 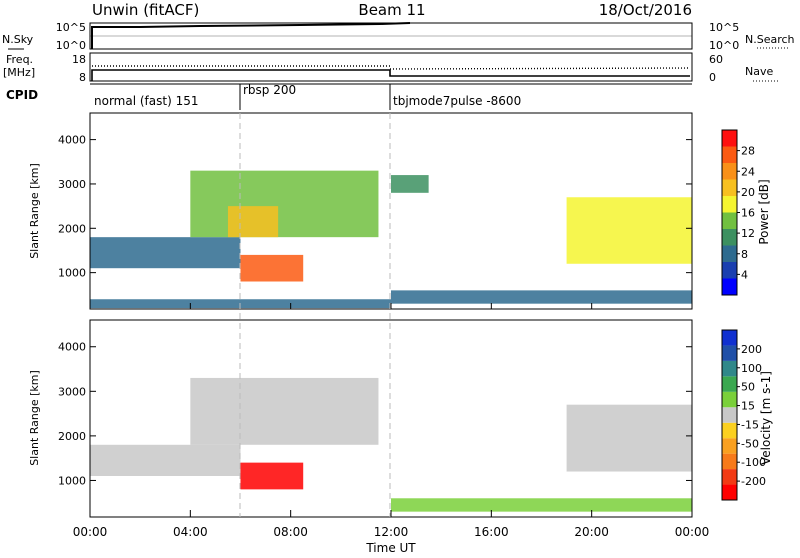 I want to click on velocity-colorbar-tick-label: -50, so click(x=750, y=443).